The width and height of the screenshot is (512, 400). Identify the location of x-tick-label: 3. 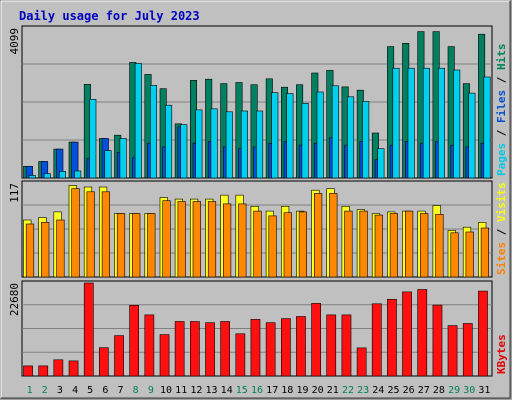
(60, 390).